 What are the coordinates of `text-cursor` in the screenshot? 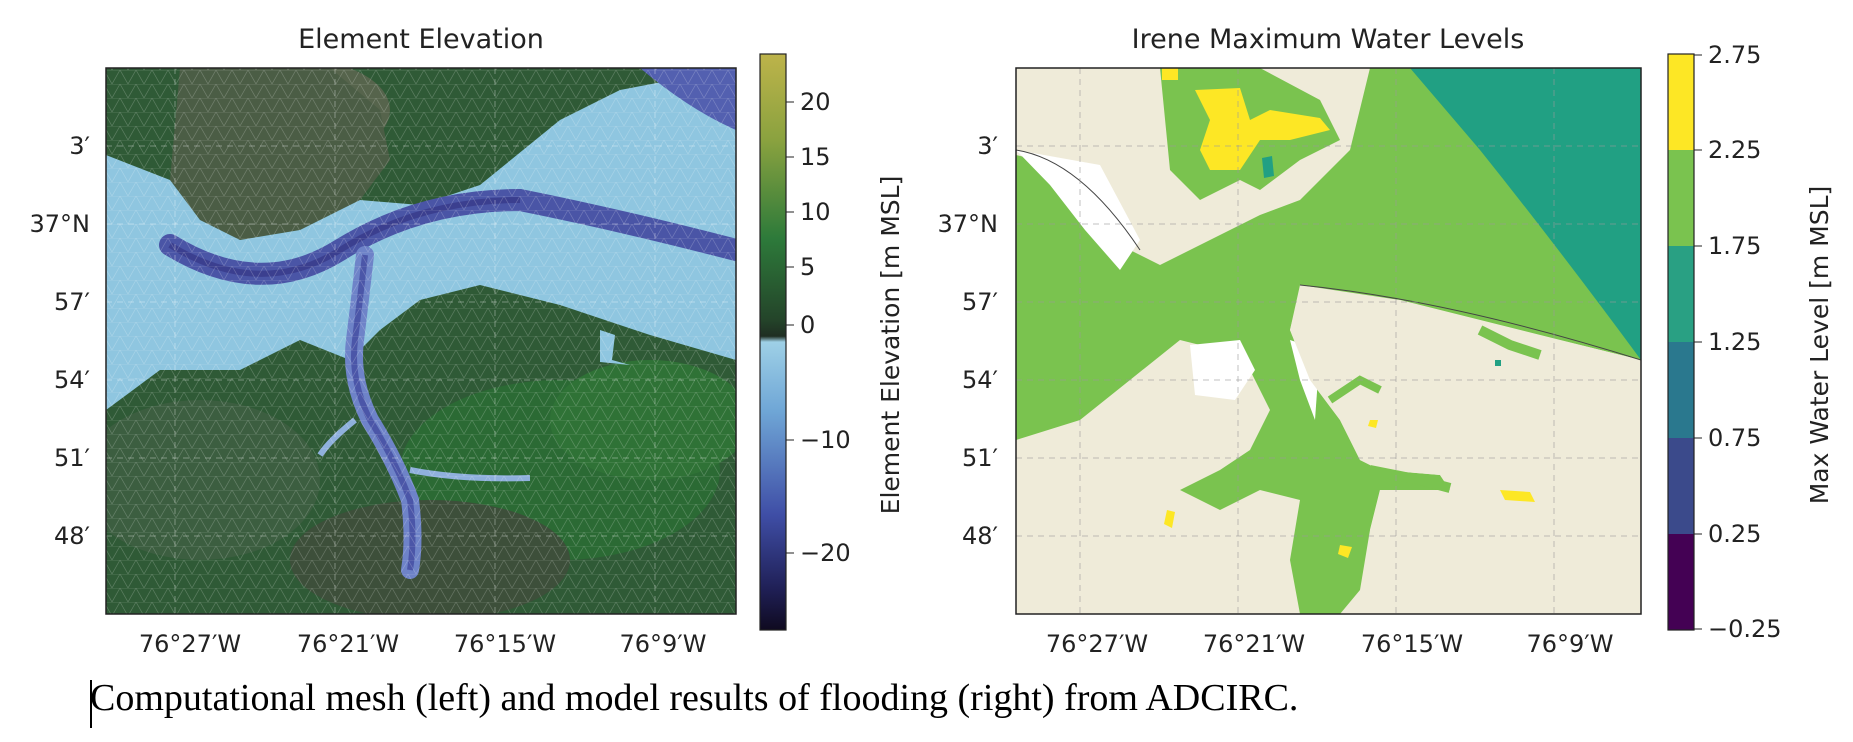 It's located at (91, 704).